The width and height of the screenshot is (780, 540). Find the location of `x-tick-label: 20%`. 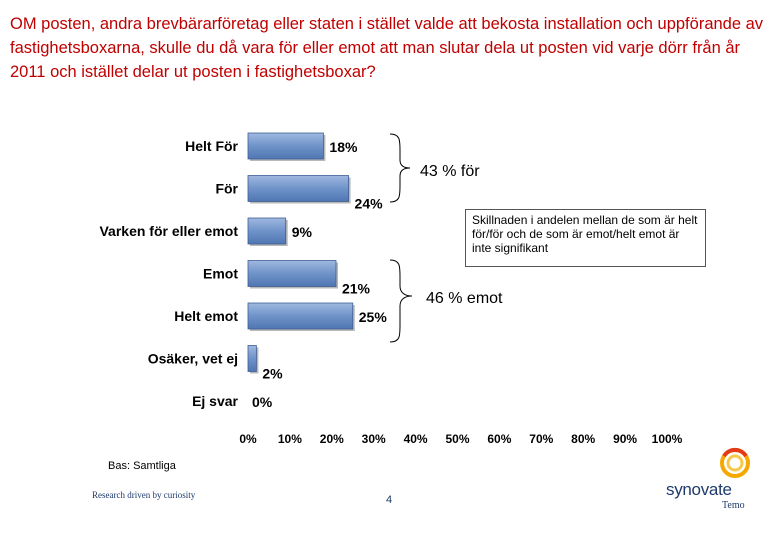

x-tick-label: 20% is located at coordinates (332, 439).